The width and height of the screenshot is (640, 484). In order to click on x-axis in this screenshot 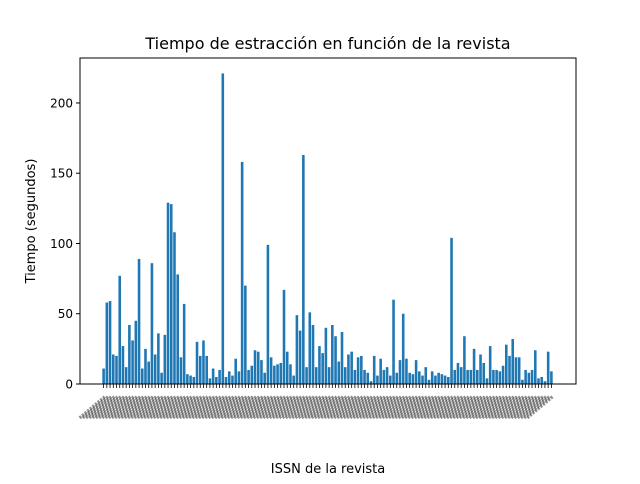, I will do `click(316, 402)`.